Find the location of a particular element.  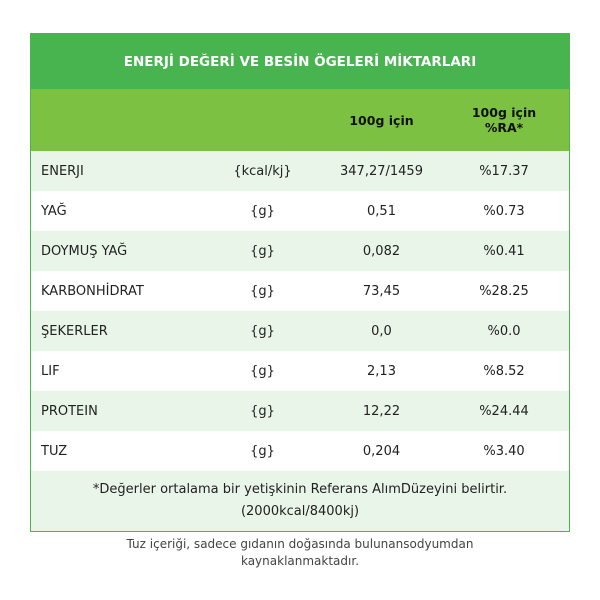

row-name: YAĞ is located at coordinates (54, 211).